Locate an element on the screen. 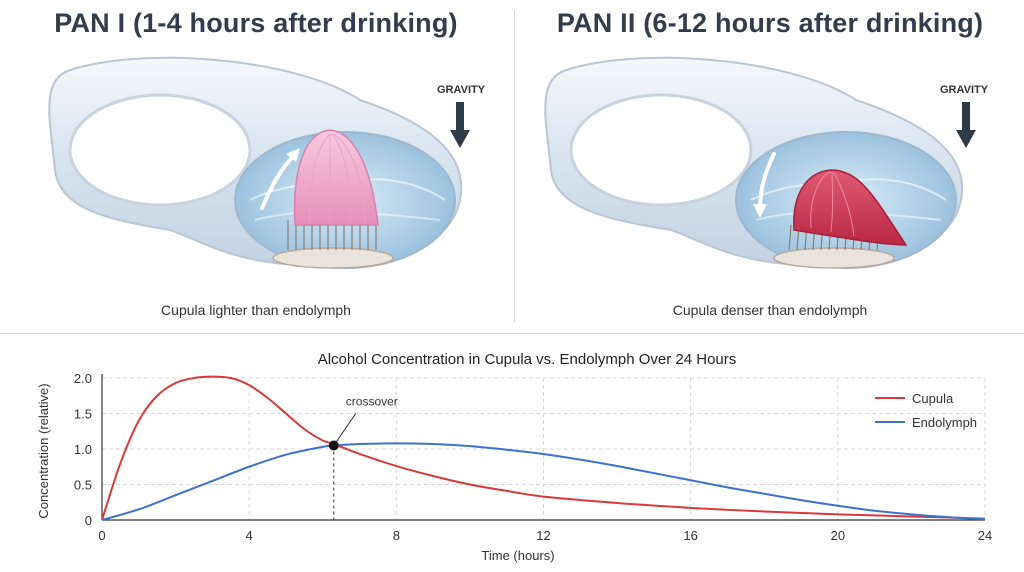  series-line-endolymph is located at coordinates (543, 481).